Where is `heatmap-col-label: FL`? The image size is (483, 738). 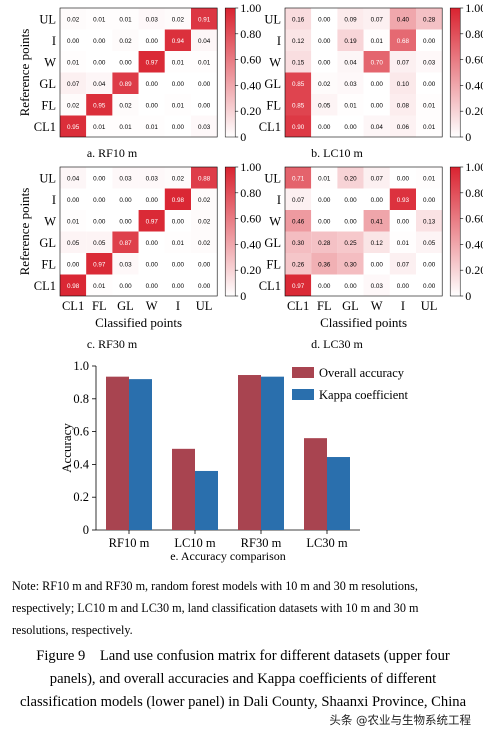
heatmap-col-label: FL is located at coordinates (99, 306).